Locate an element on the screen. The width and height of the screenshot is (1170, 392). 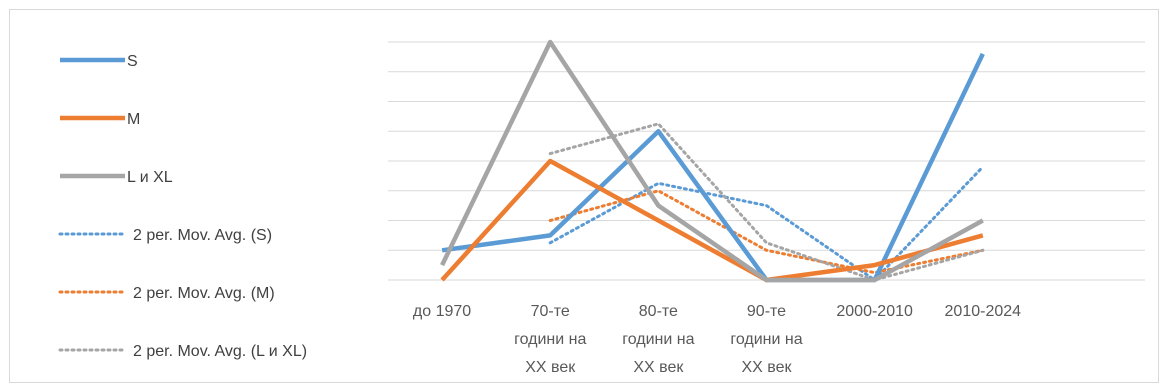
legend-entry: L и XL is located at coordinates (116, 177).